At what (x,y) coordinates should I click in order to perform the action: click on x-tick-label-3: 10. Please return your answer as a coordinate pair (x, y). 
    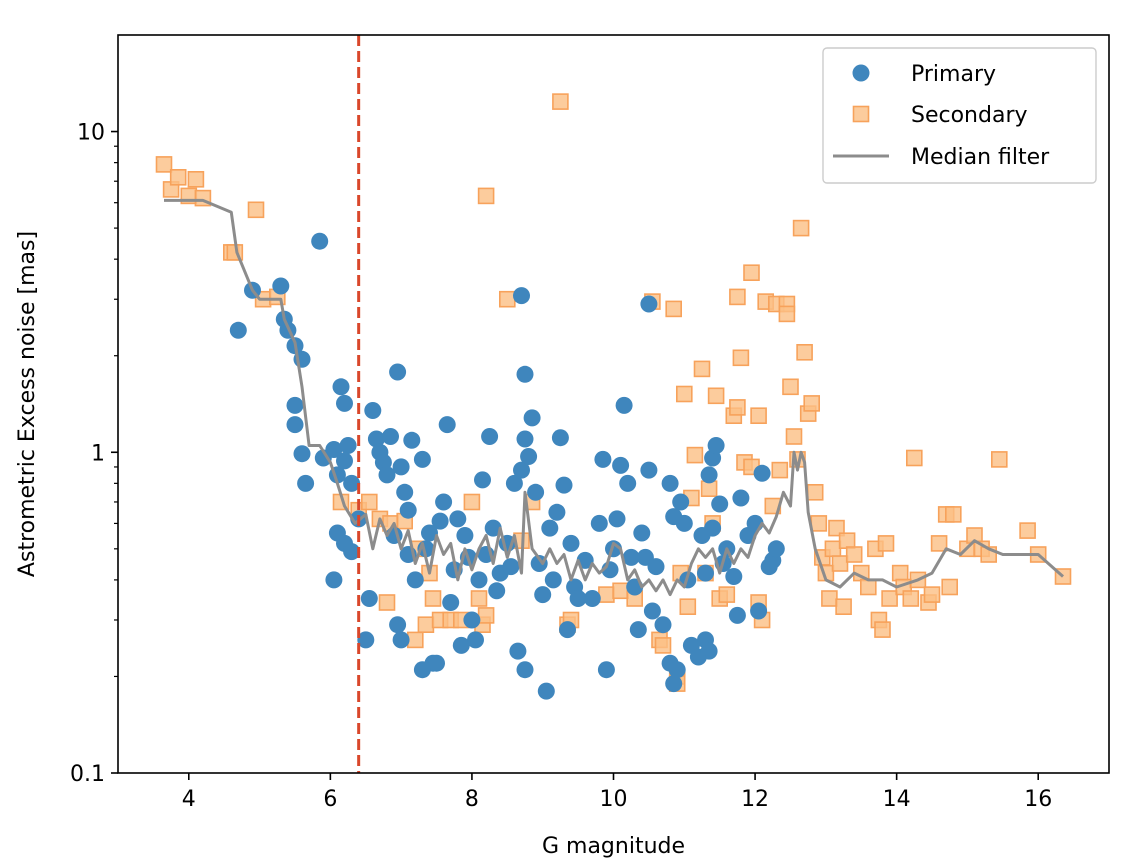
    Looking at the image, I should click on (614, 799).